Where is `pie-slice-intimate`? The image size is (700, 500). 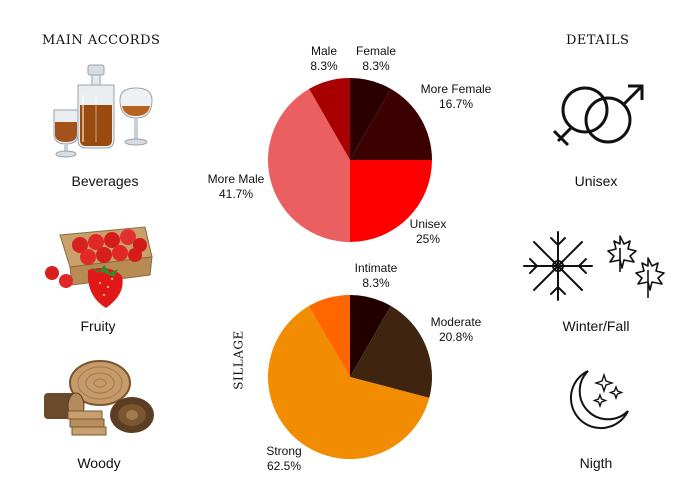
pie-slice-intimate is located at coordinates (370, 336).